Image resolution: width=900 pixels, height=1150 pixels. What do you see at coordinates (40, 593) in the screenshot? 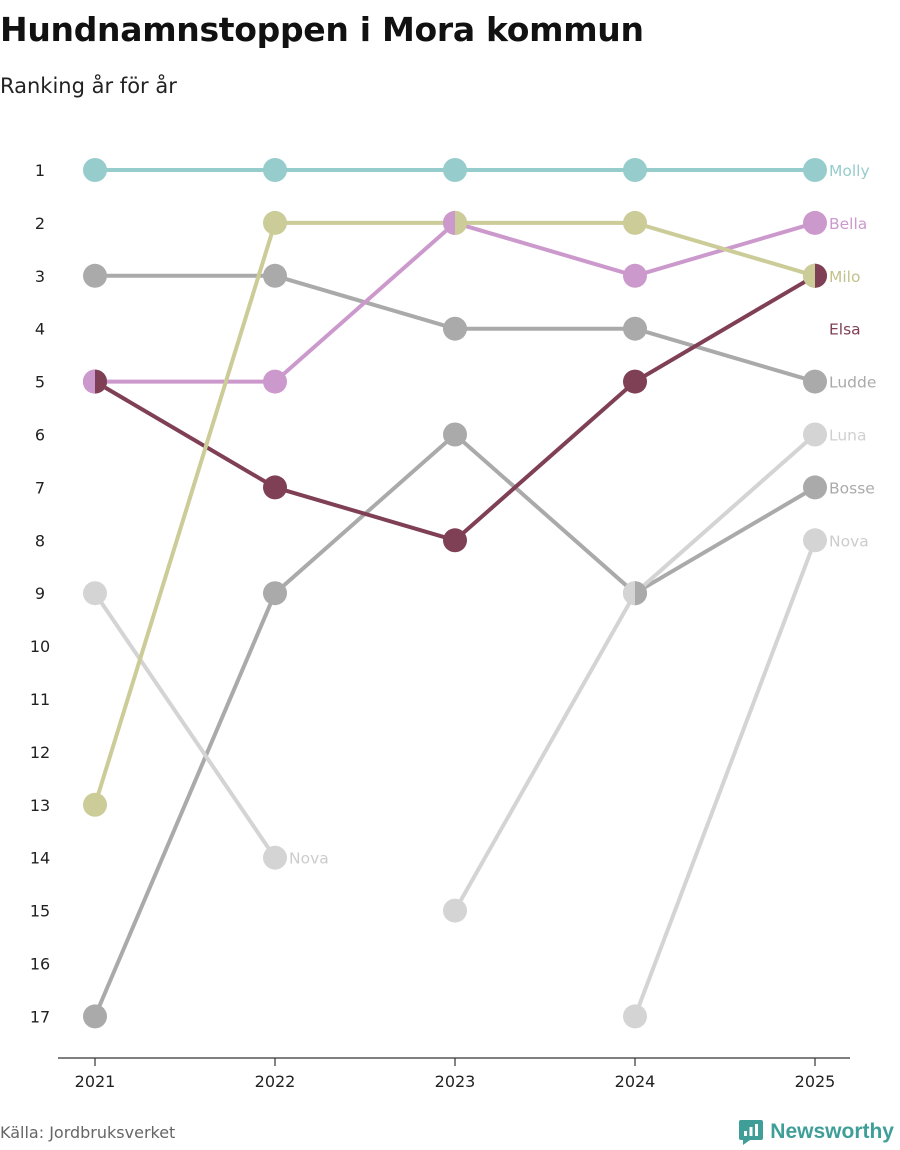
I see `y-tick-label: 9` at bounding box center [40, 593].